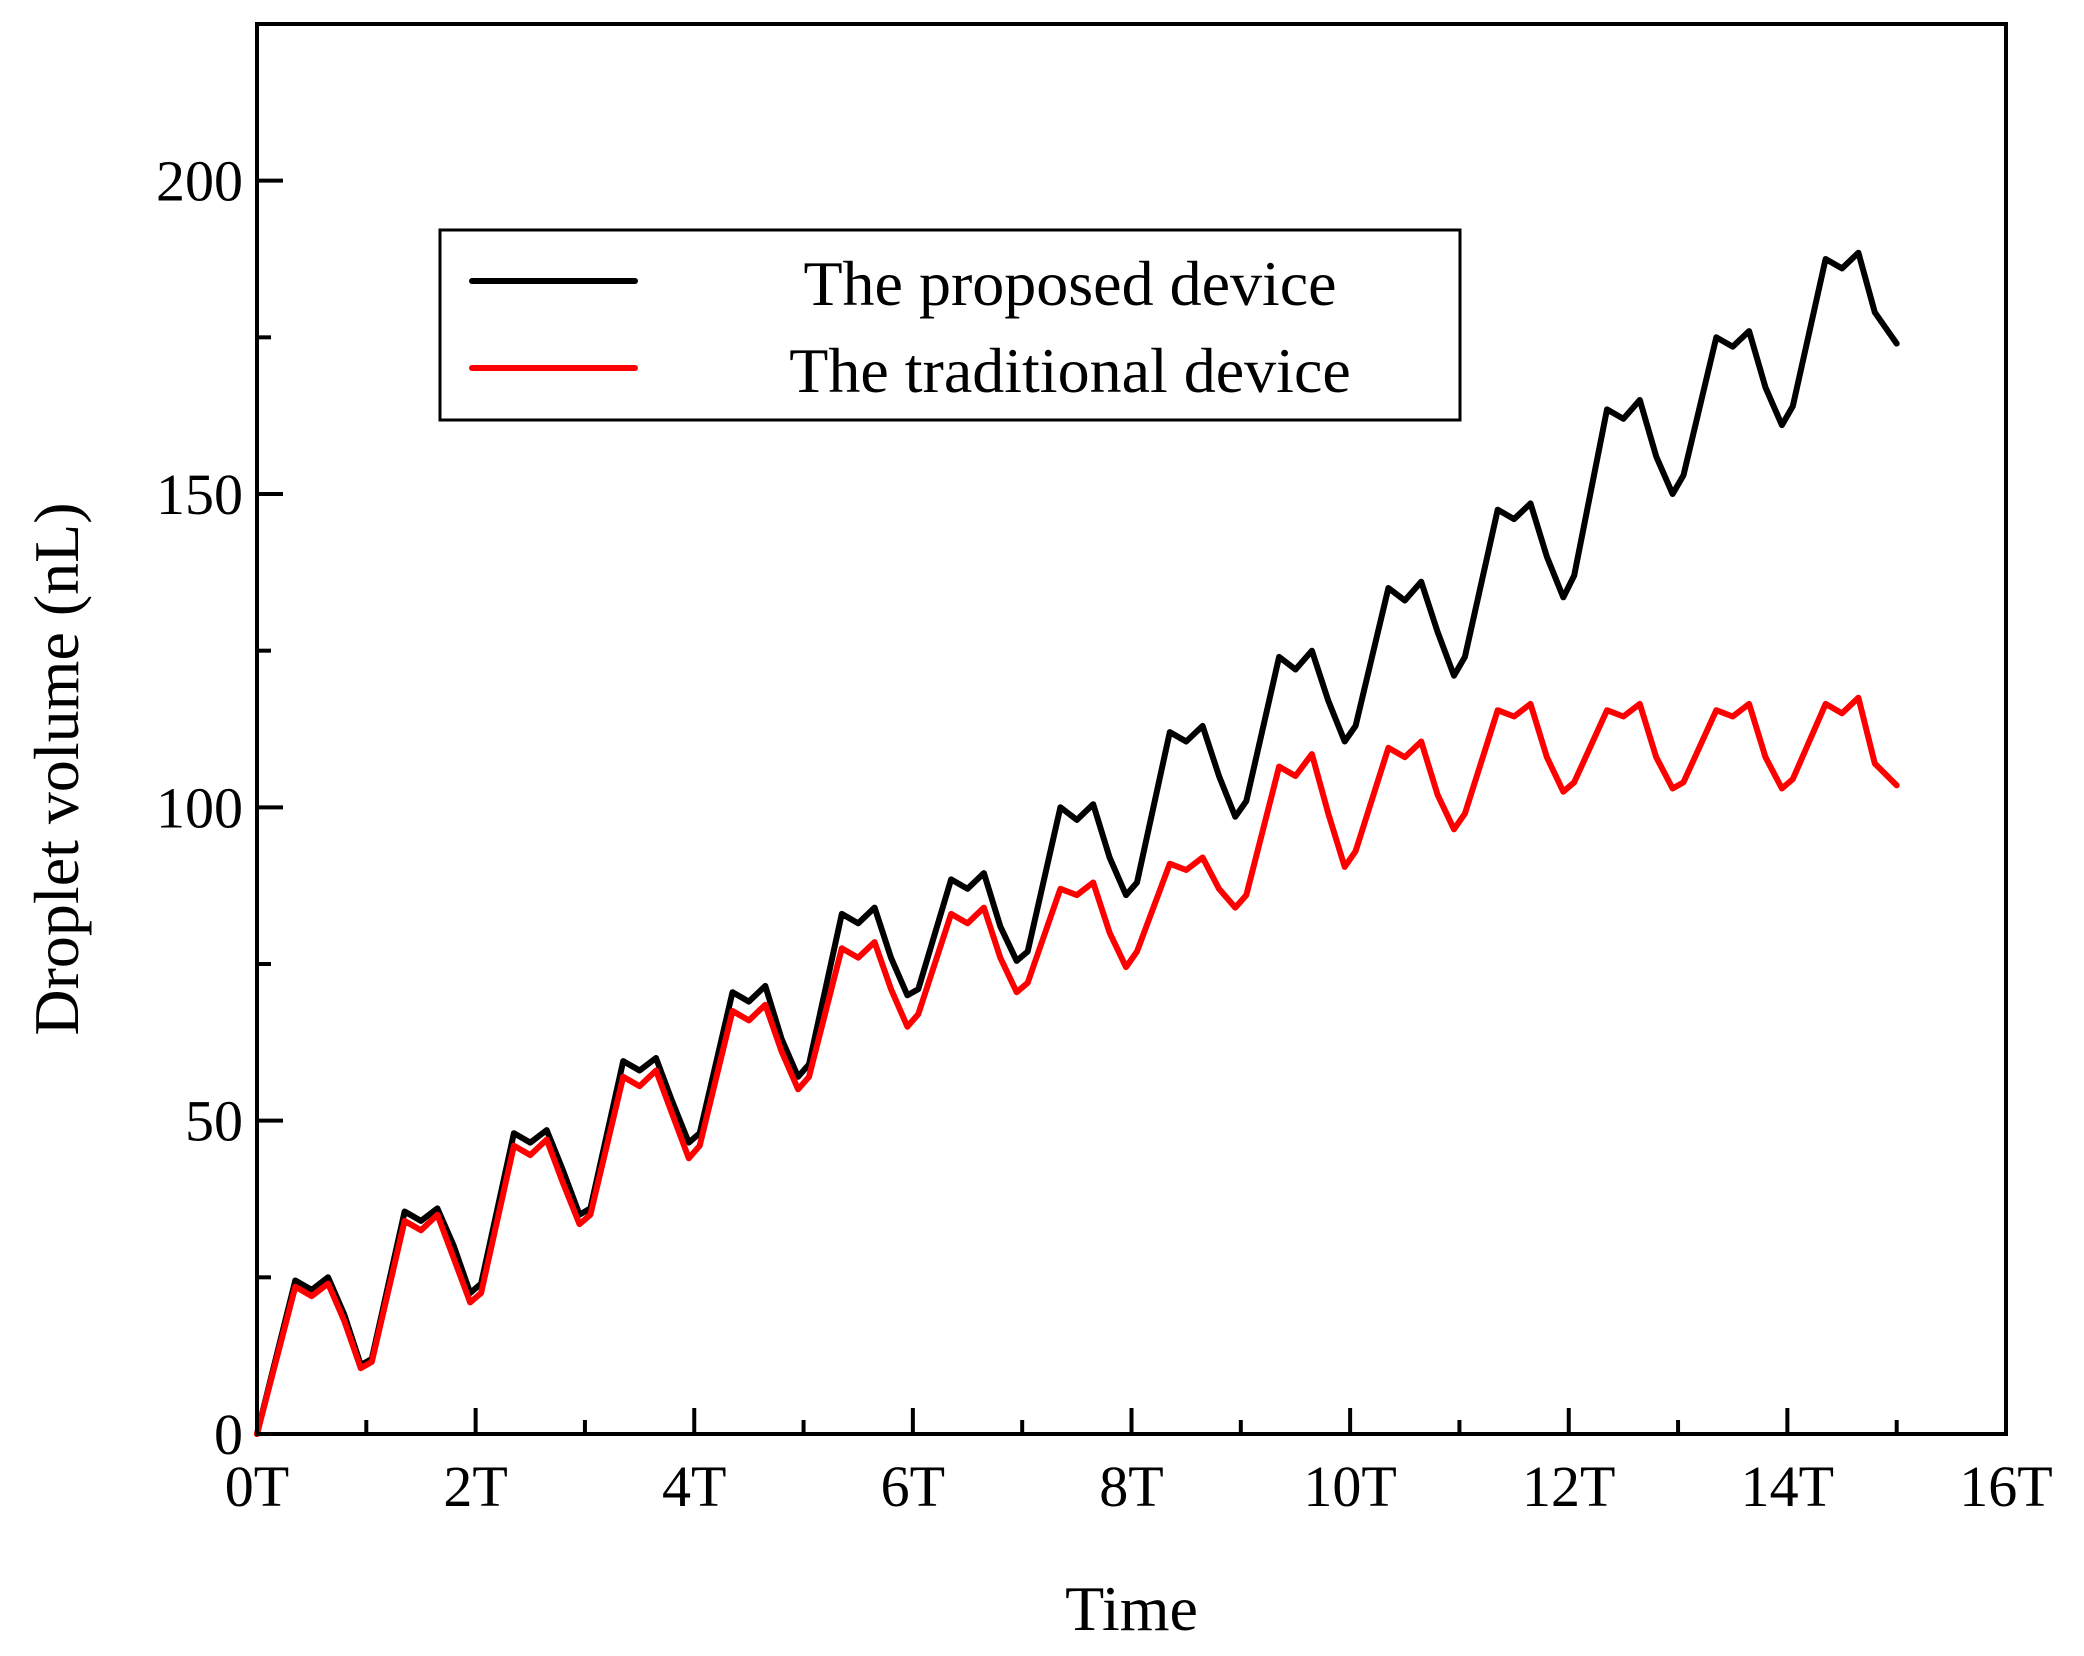 The height and width of the screenshot is (1656, 2084). I want to click on y-tick-label: 50, so click(214, 1121).